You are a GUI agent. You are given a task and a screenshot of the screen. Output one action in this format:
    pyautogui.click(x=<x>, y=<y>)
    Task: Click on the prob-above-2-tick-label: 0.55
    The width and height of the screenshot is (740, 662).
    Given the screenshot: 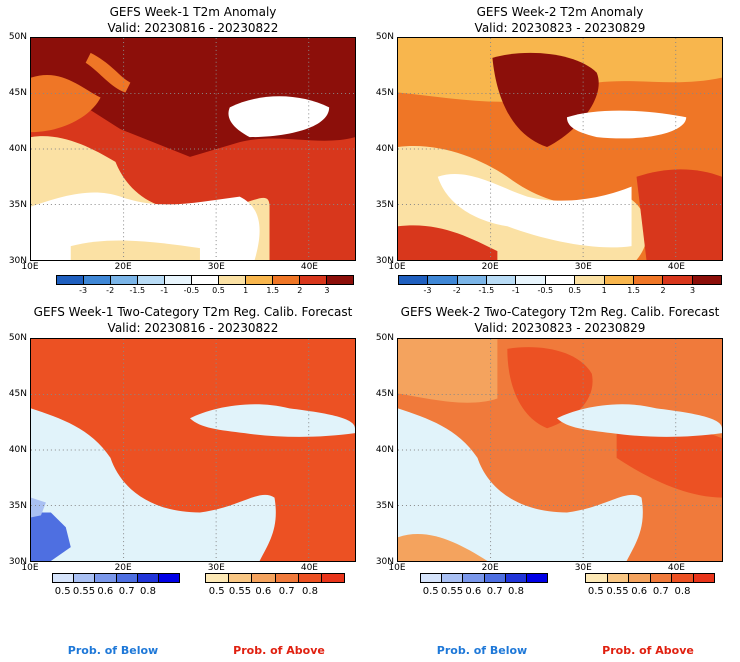 What is the action you would take?
    pyautogui.click(x=617, y=591)
    